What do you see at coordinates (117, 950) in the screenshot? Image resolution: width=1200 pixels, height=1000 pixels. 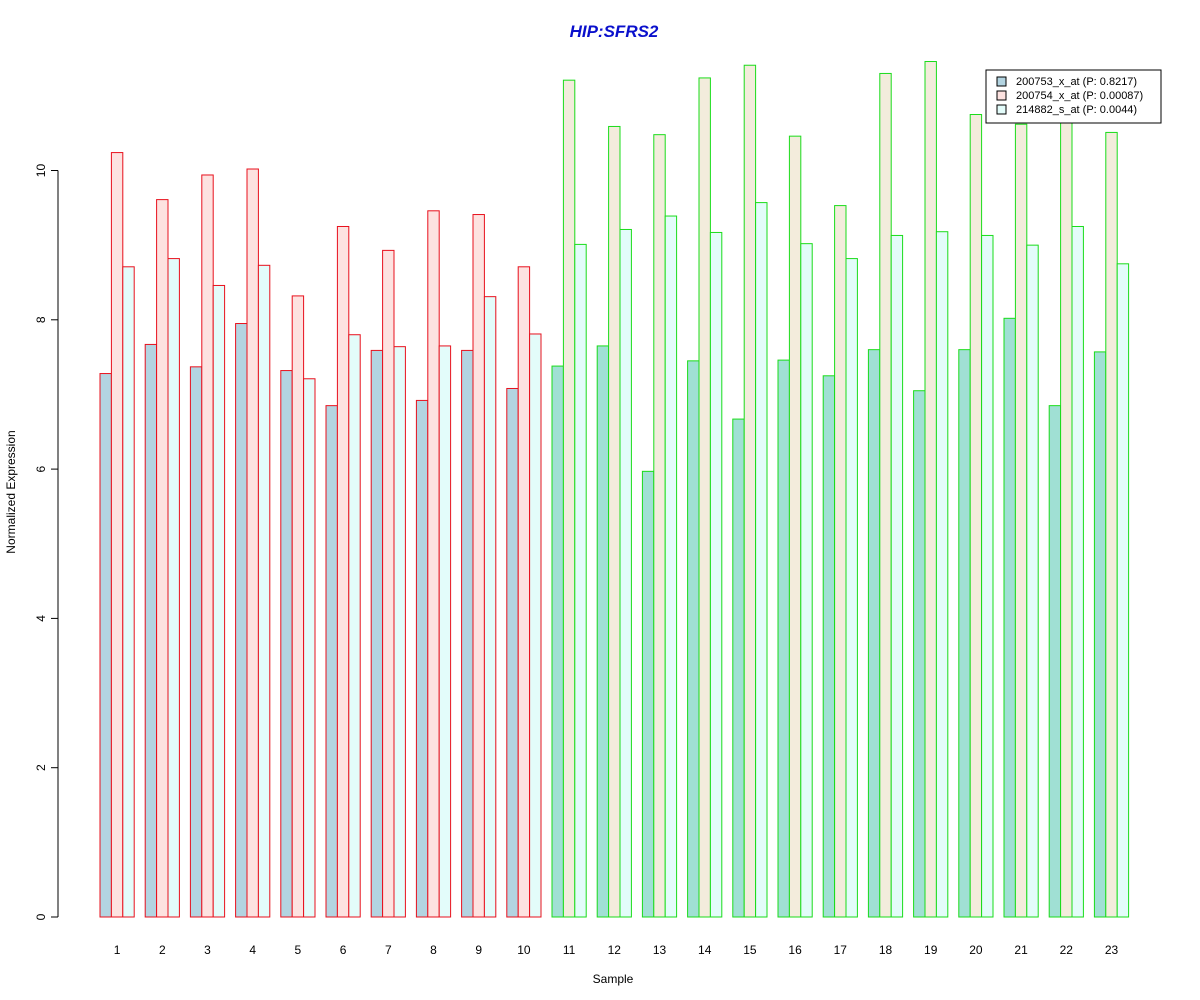 I see `x-tick-label: 1` at bounding box center [117, 950].